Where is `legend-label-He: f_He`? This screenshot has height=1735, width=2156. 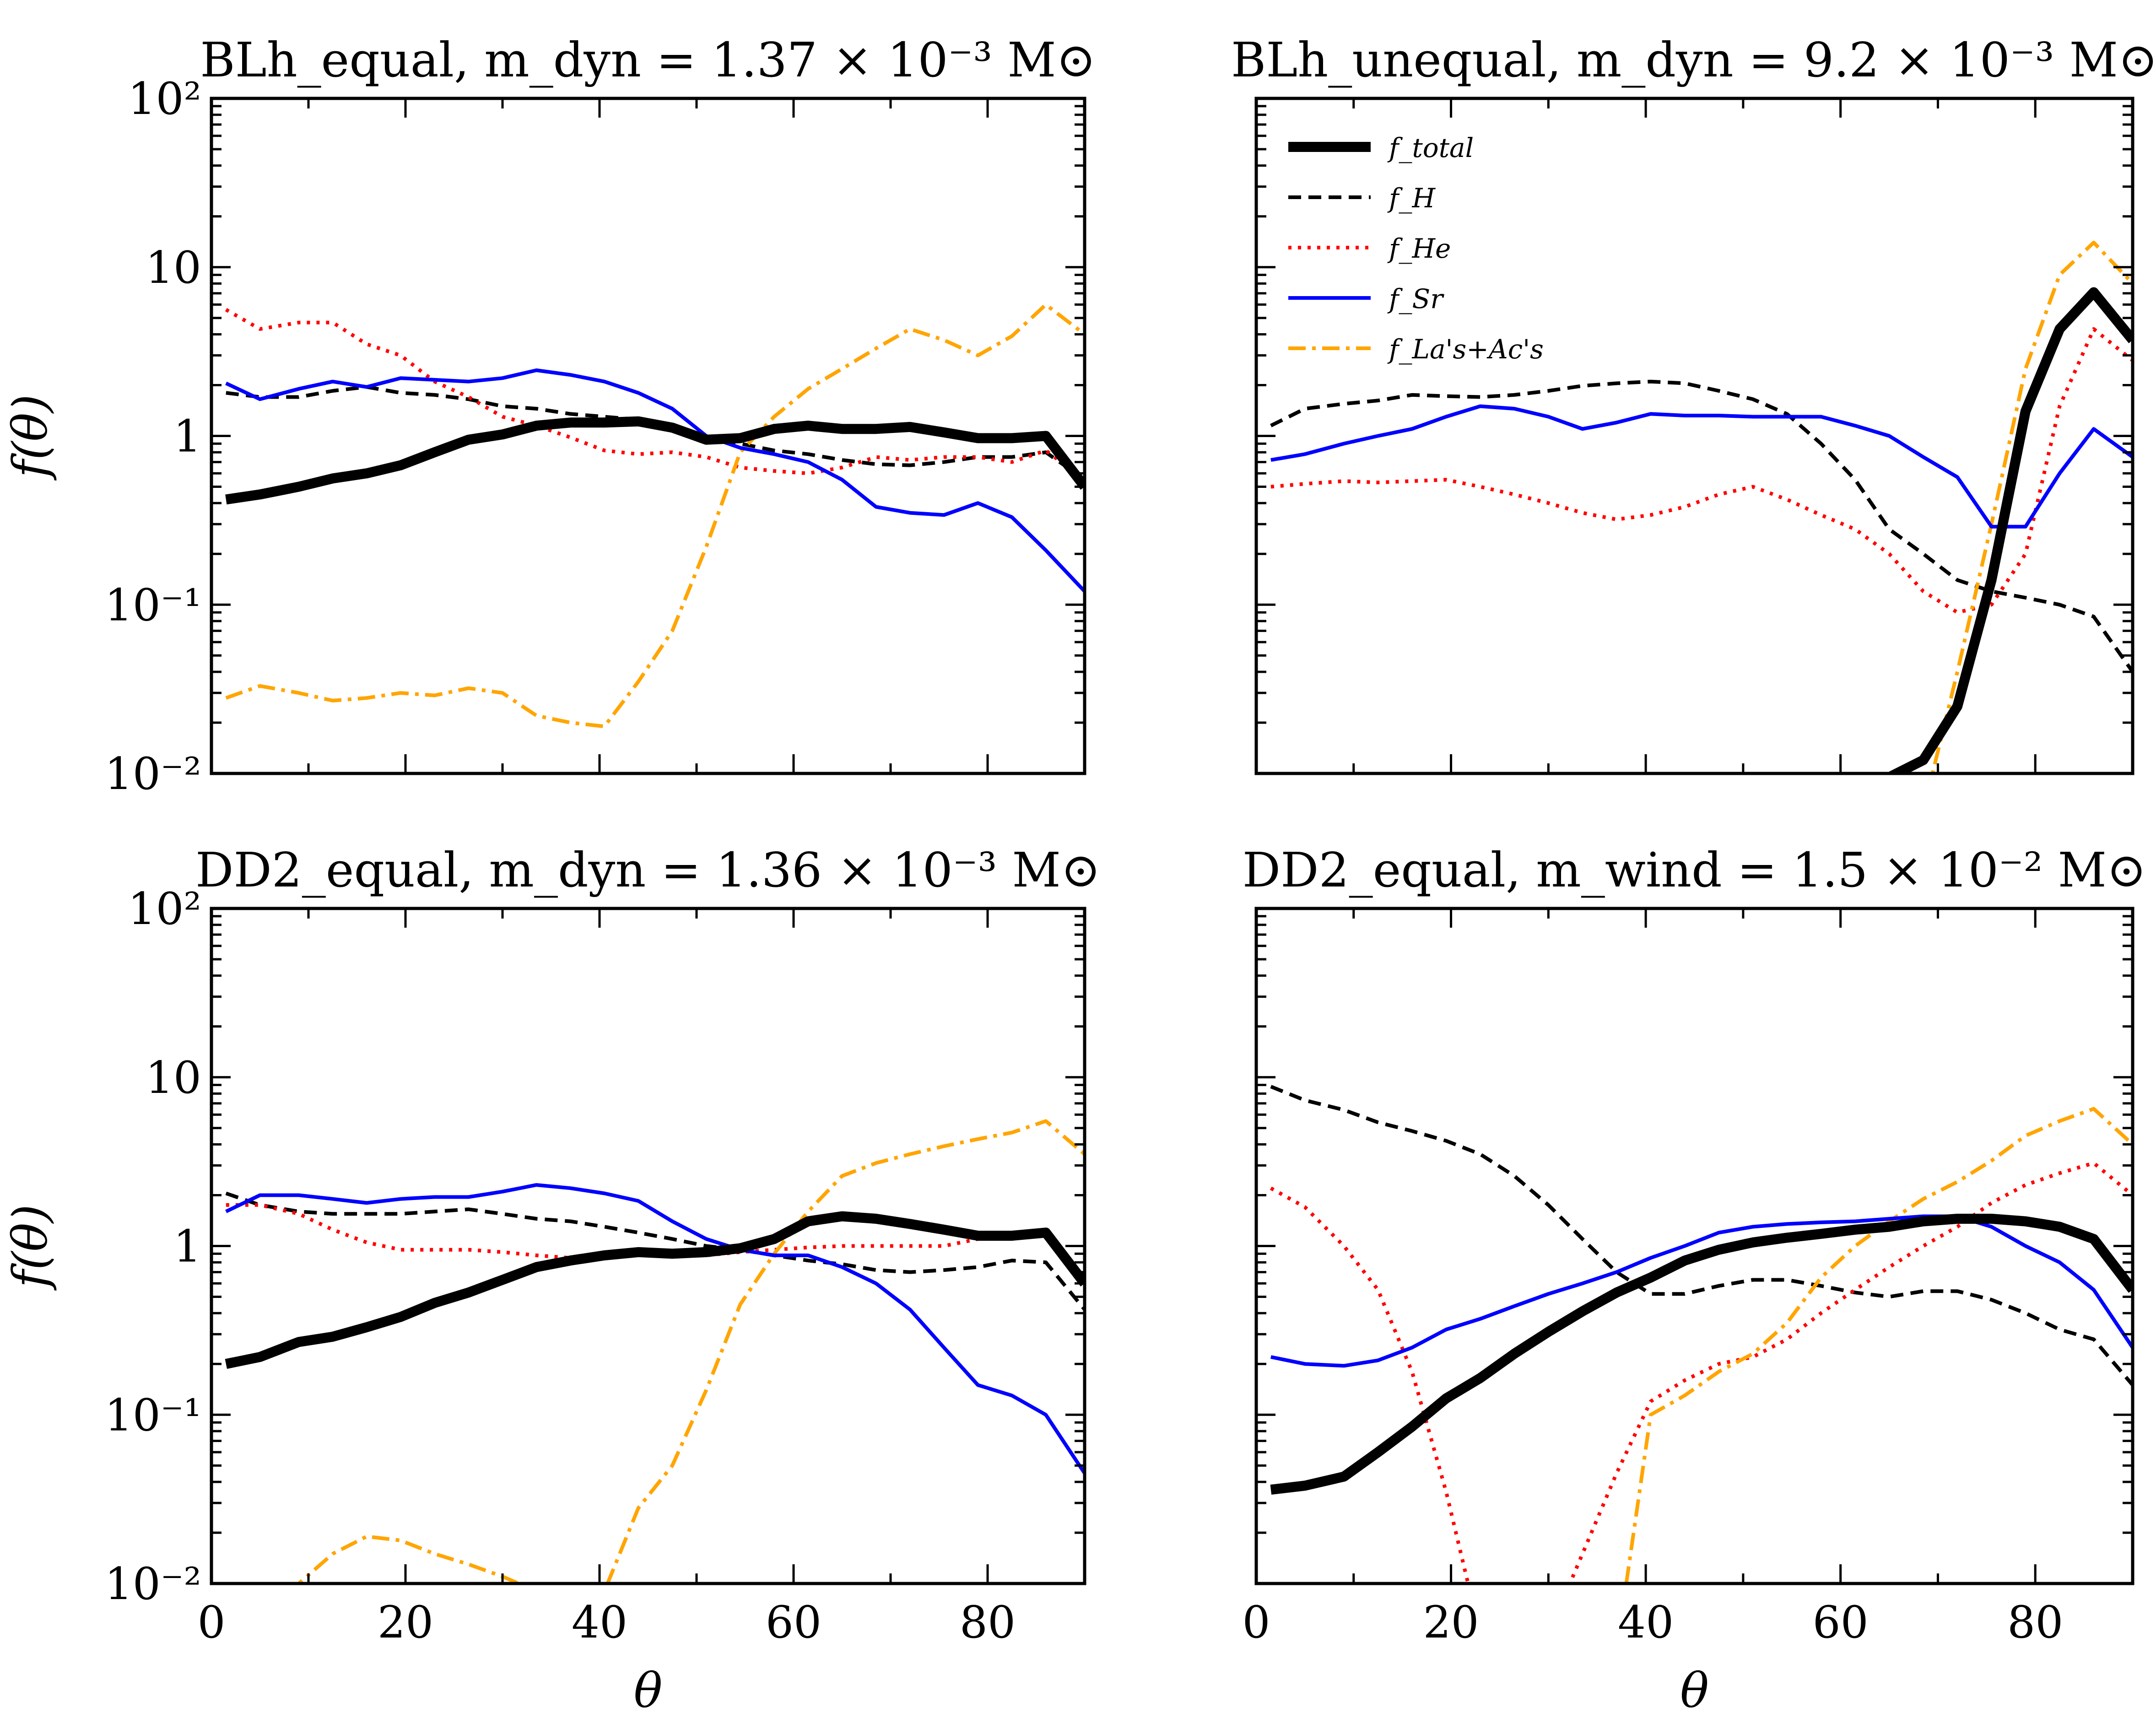 legend-label-He: f_He is located at coordinates (1419, 249).